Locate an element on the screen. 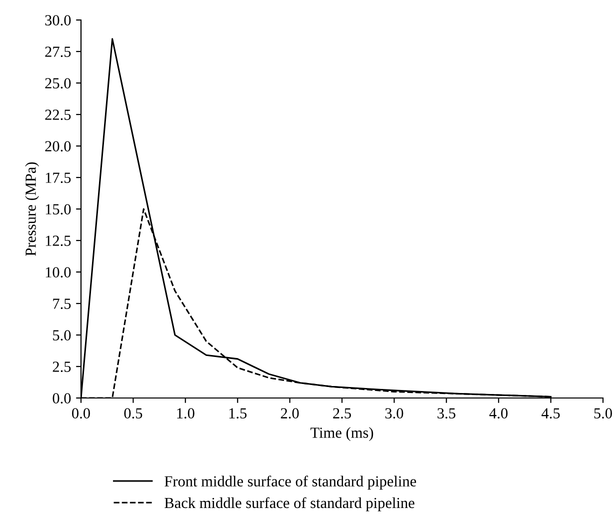  legend-label: Back middle surface of standard pipeline is located at coordinates (289, 504).